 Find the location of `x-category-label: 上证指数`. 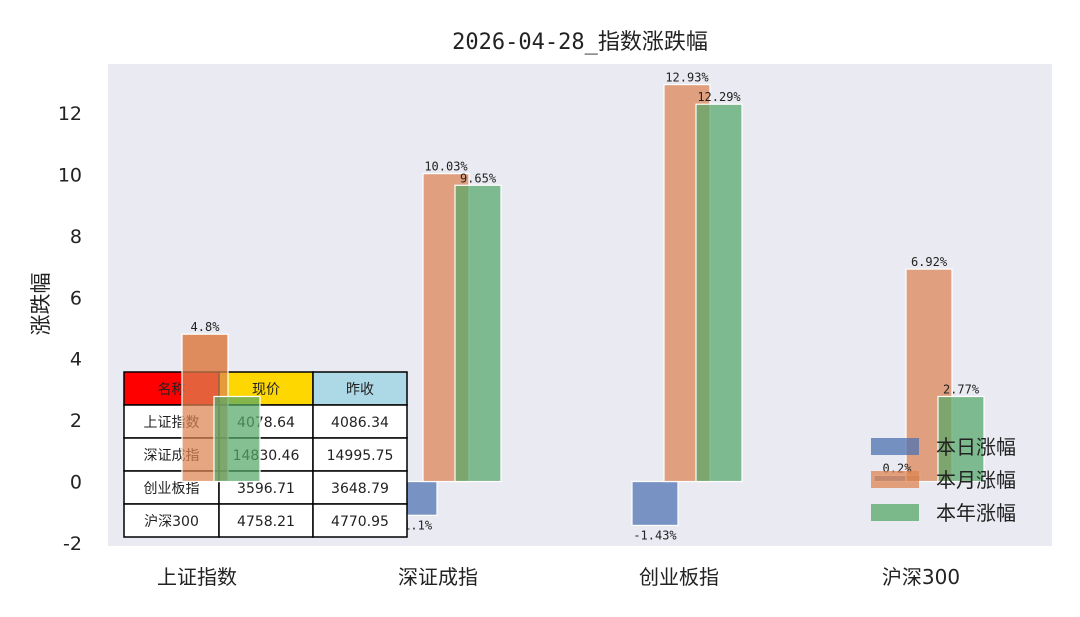

x-category-label: 上证指数 is located at coordinates (197, 577).